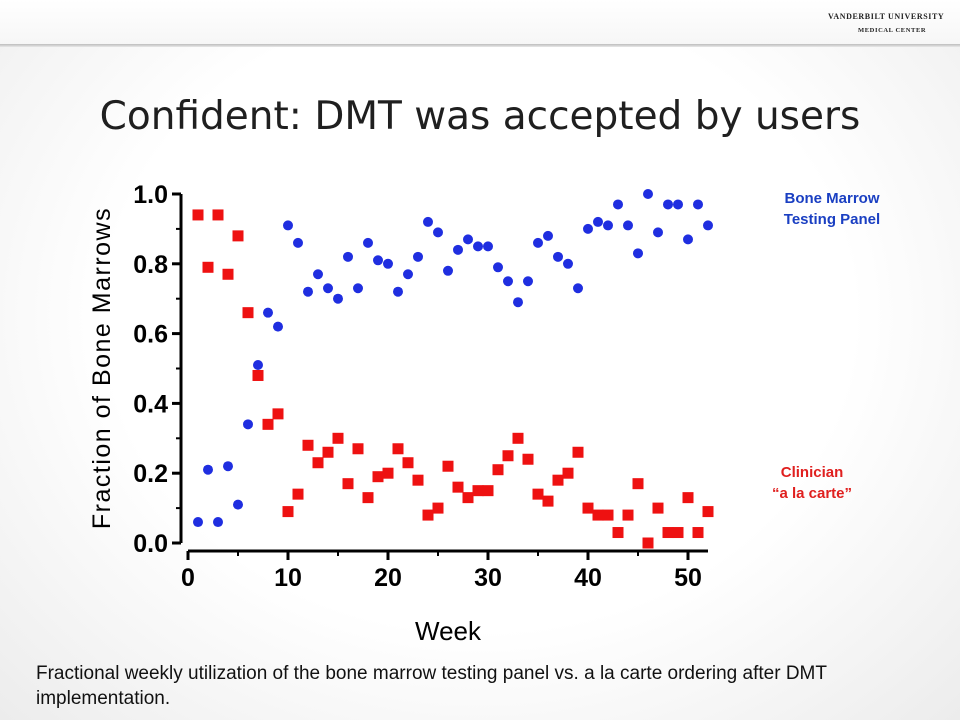 The image size is (960, 720). I want to click on x-tick-label: 20, so click(388, 578).